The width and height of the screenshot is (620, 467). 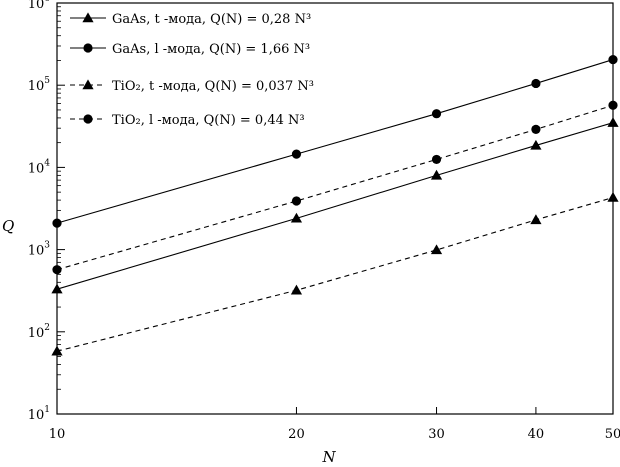 I want to click on y-tick-label: 10⁴, so click(x=39, y=167).